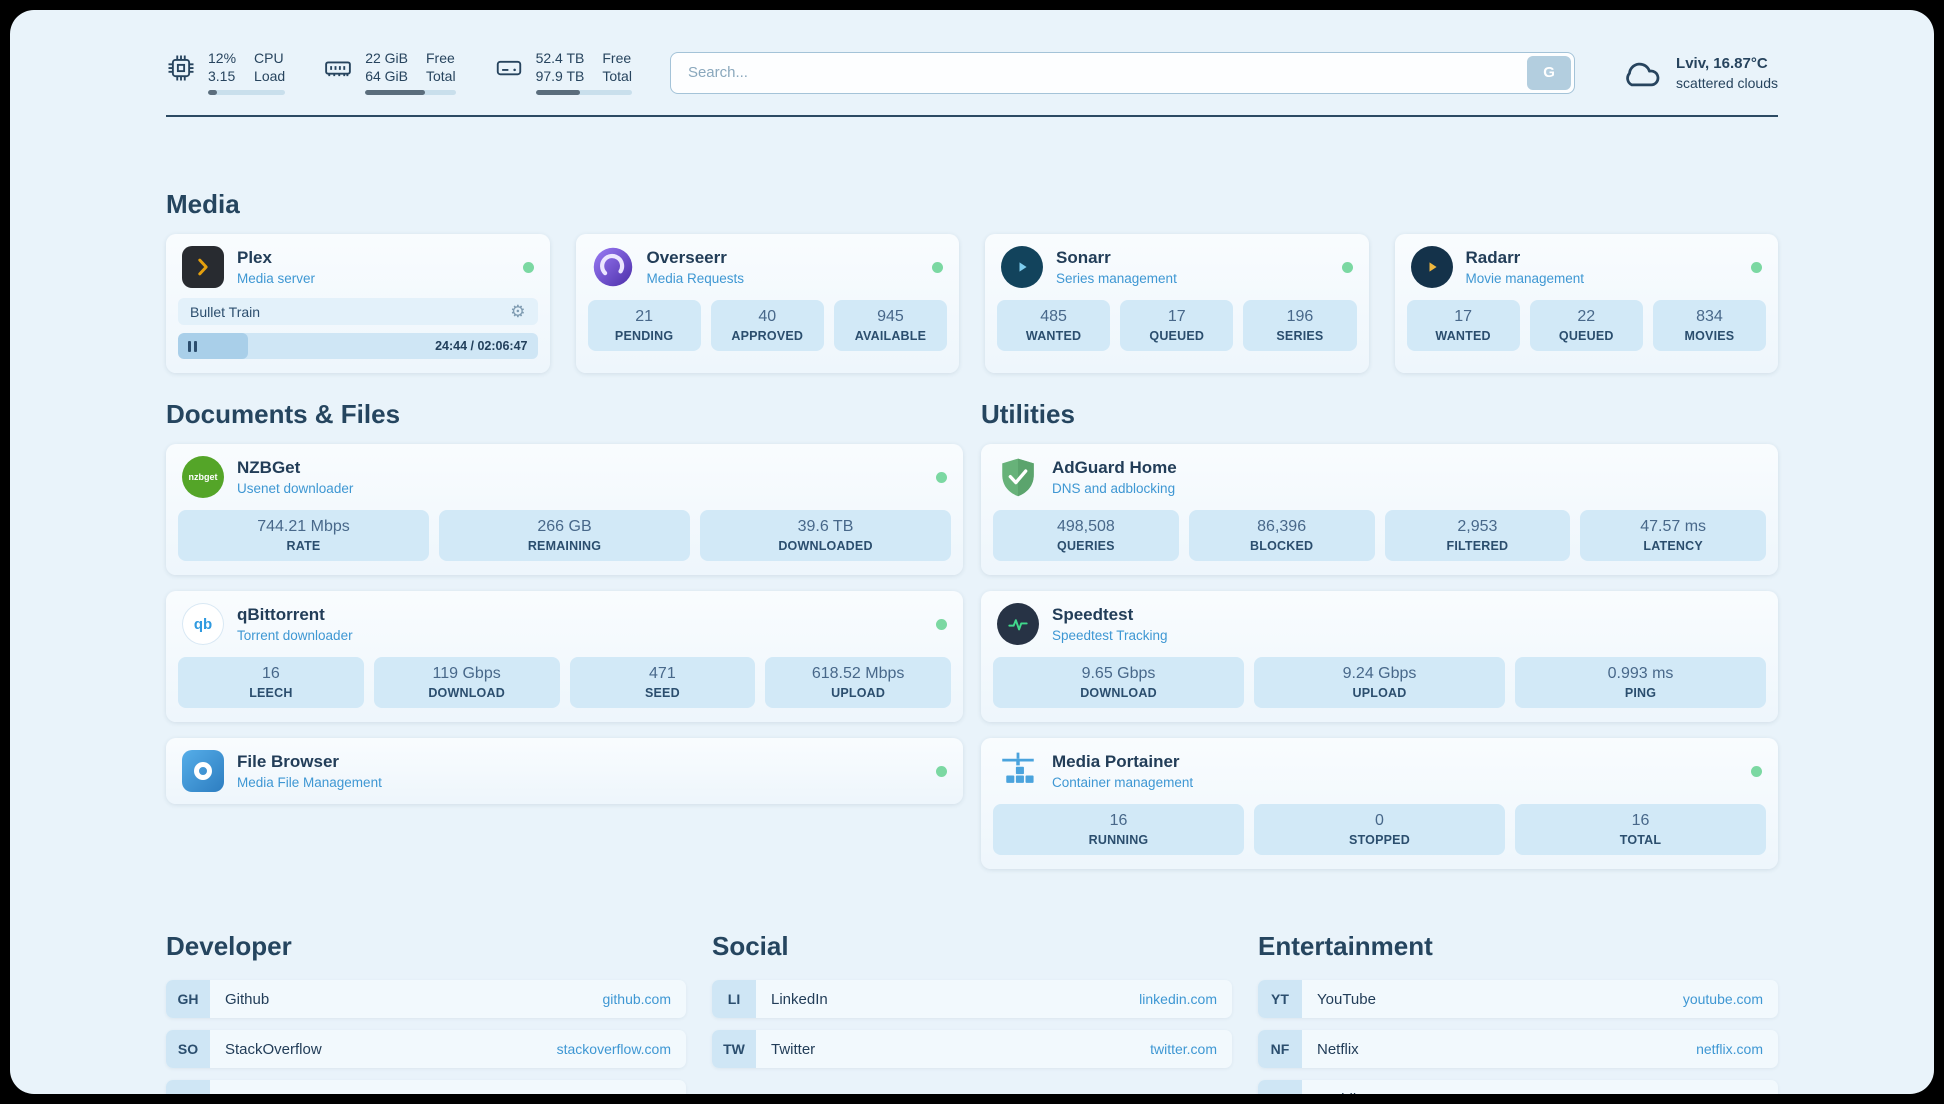 This screenshot has height=1104, width=1944. Describe the element at coordinates (652, 1092) in the screenshot. I see `bookmark-url: dev.to` at that location.